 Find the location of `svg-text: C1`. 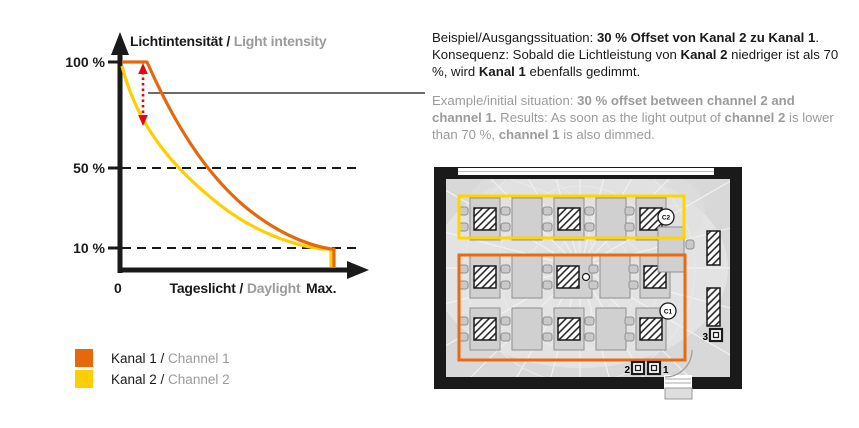

svg-text: C1 is located at coordinates (668, 312).